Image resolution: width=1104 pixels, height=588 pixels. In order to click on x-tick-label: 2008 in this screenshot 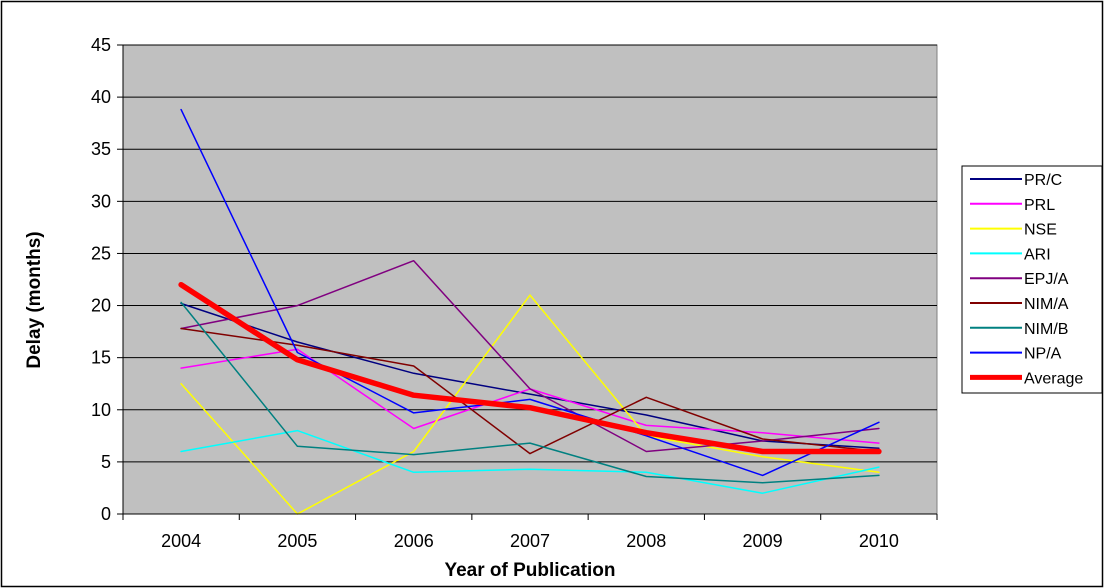, I will do `click(646, 541)`.